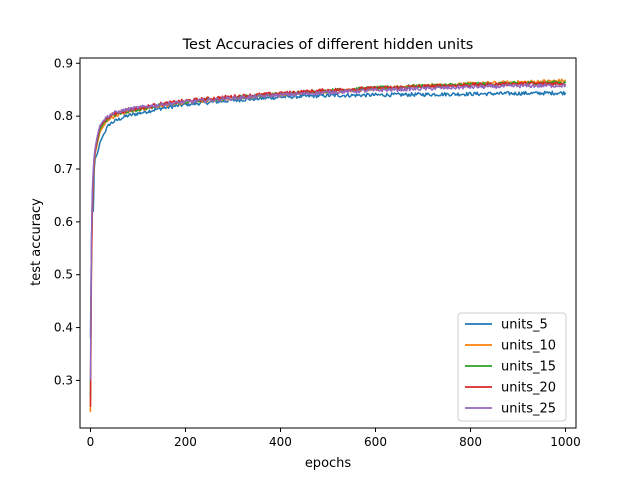 This screenshot has width=640, height=480. What do you see at coordinates (63, 63) in the screenshot?
I see `y-tick-label: 0.9` at bounding box center [63, 63].